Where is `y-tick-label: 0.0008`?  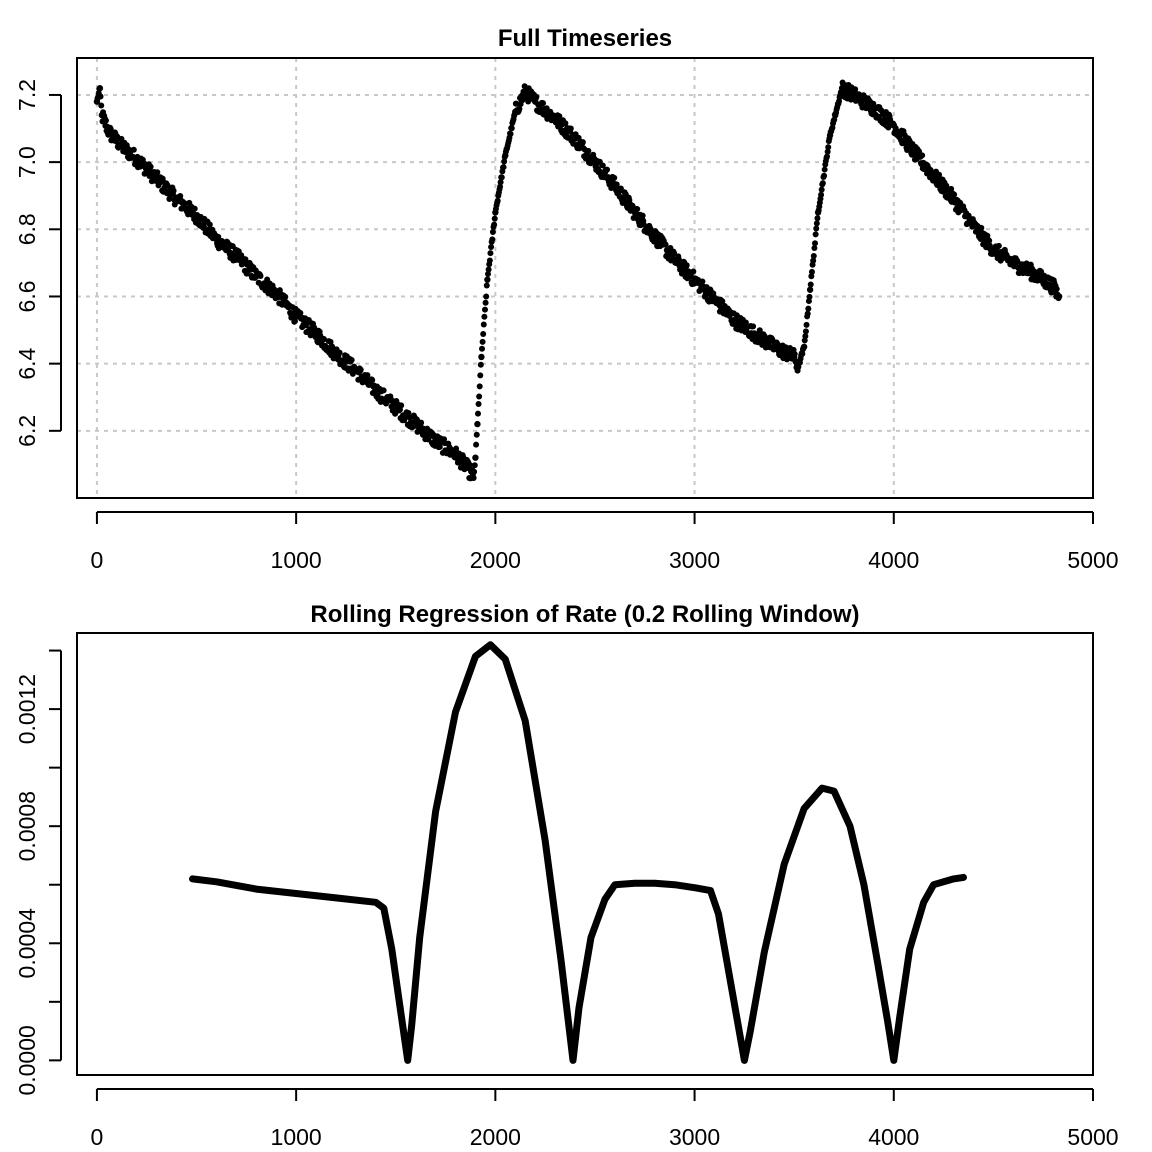 y-tick-label: 0.0008 is located at coordinates (27, 826).